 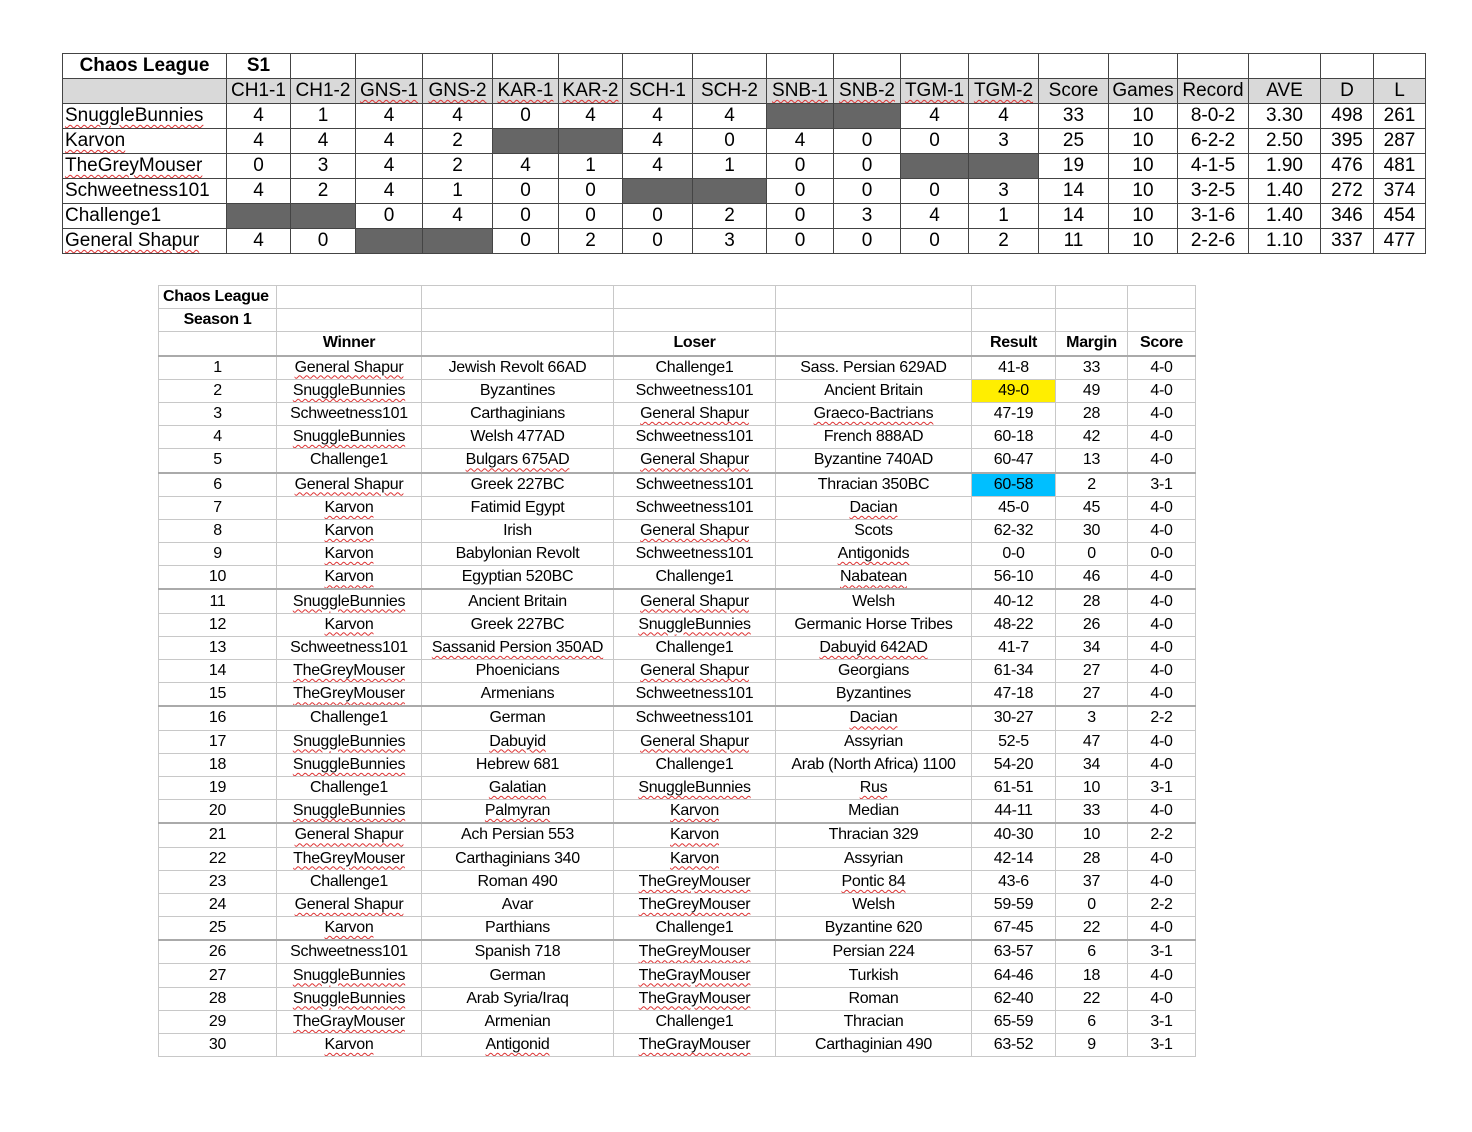 I want to click on result: 45-0, so click(x=1013, y=507).